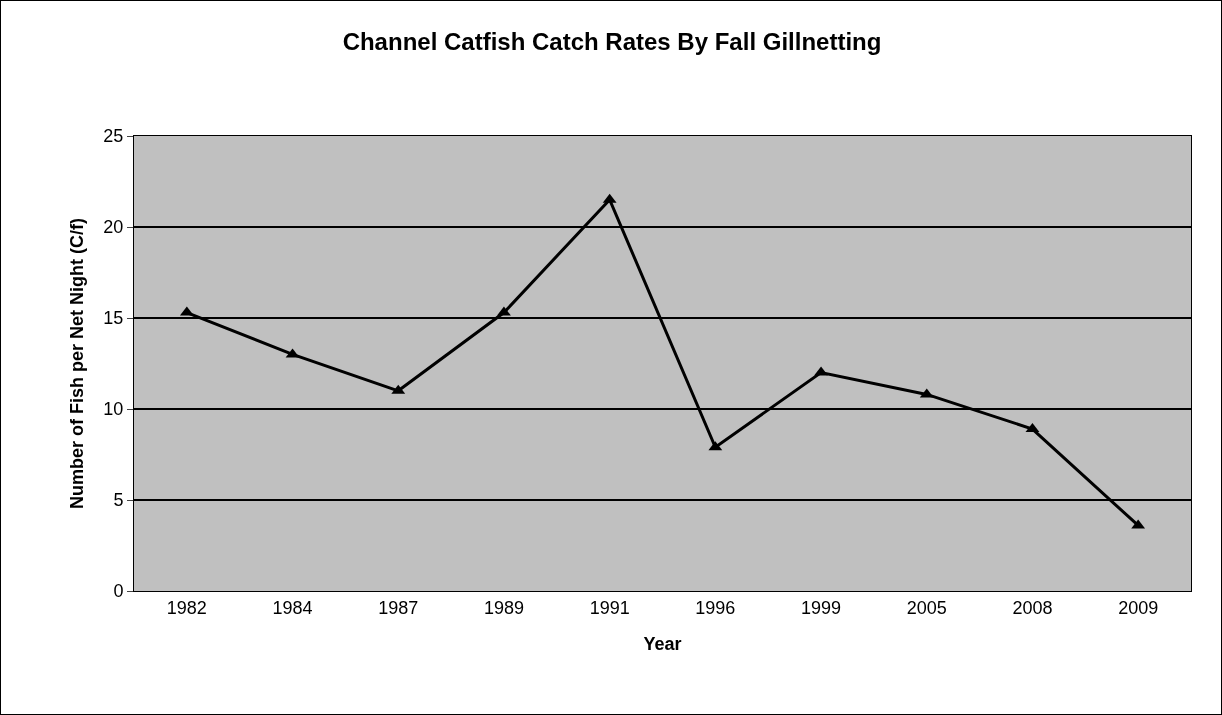  What do you see at coordinates (926, 607) in the screenshot?
I see `x-tick-label: 2005` at bounding box center [926, 607].